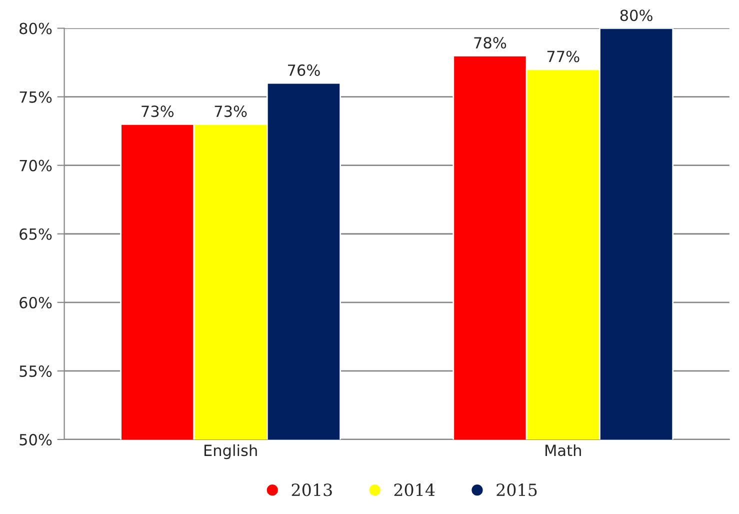  I want to click on legend-label: 2013, so click(312, 490).